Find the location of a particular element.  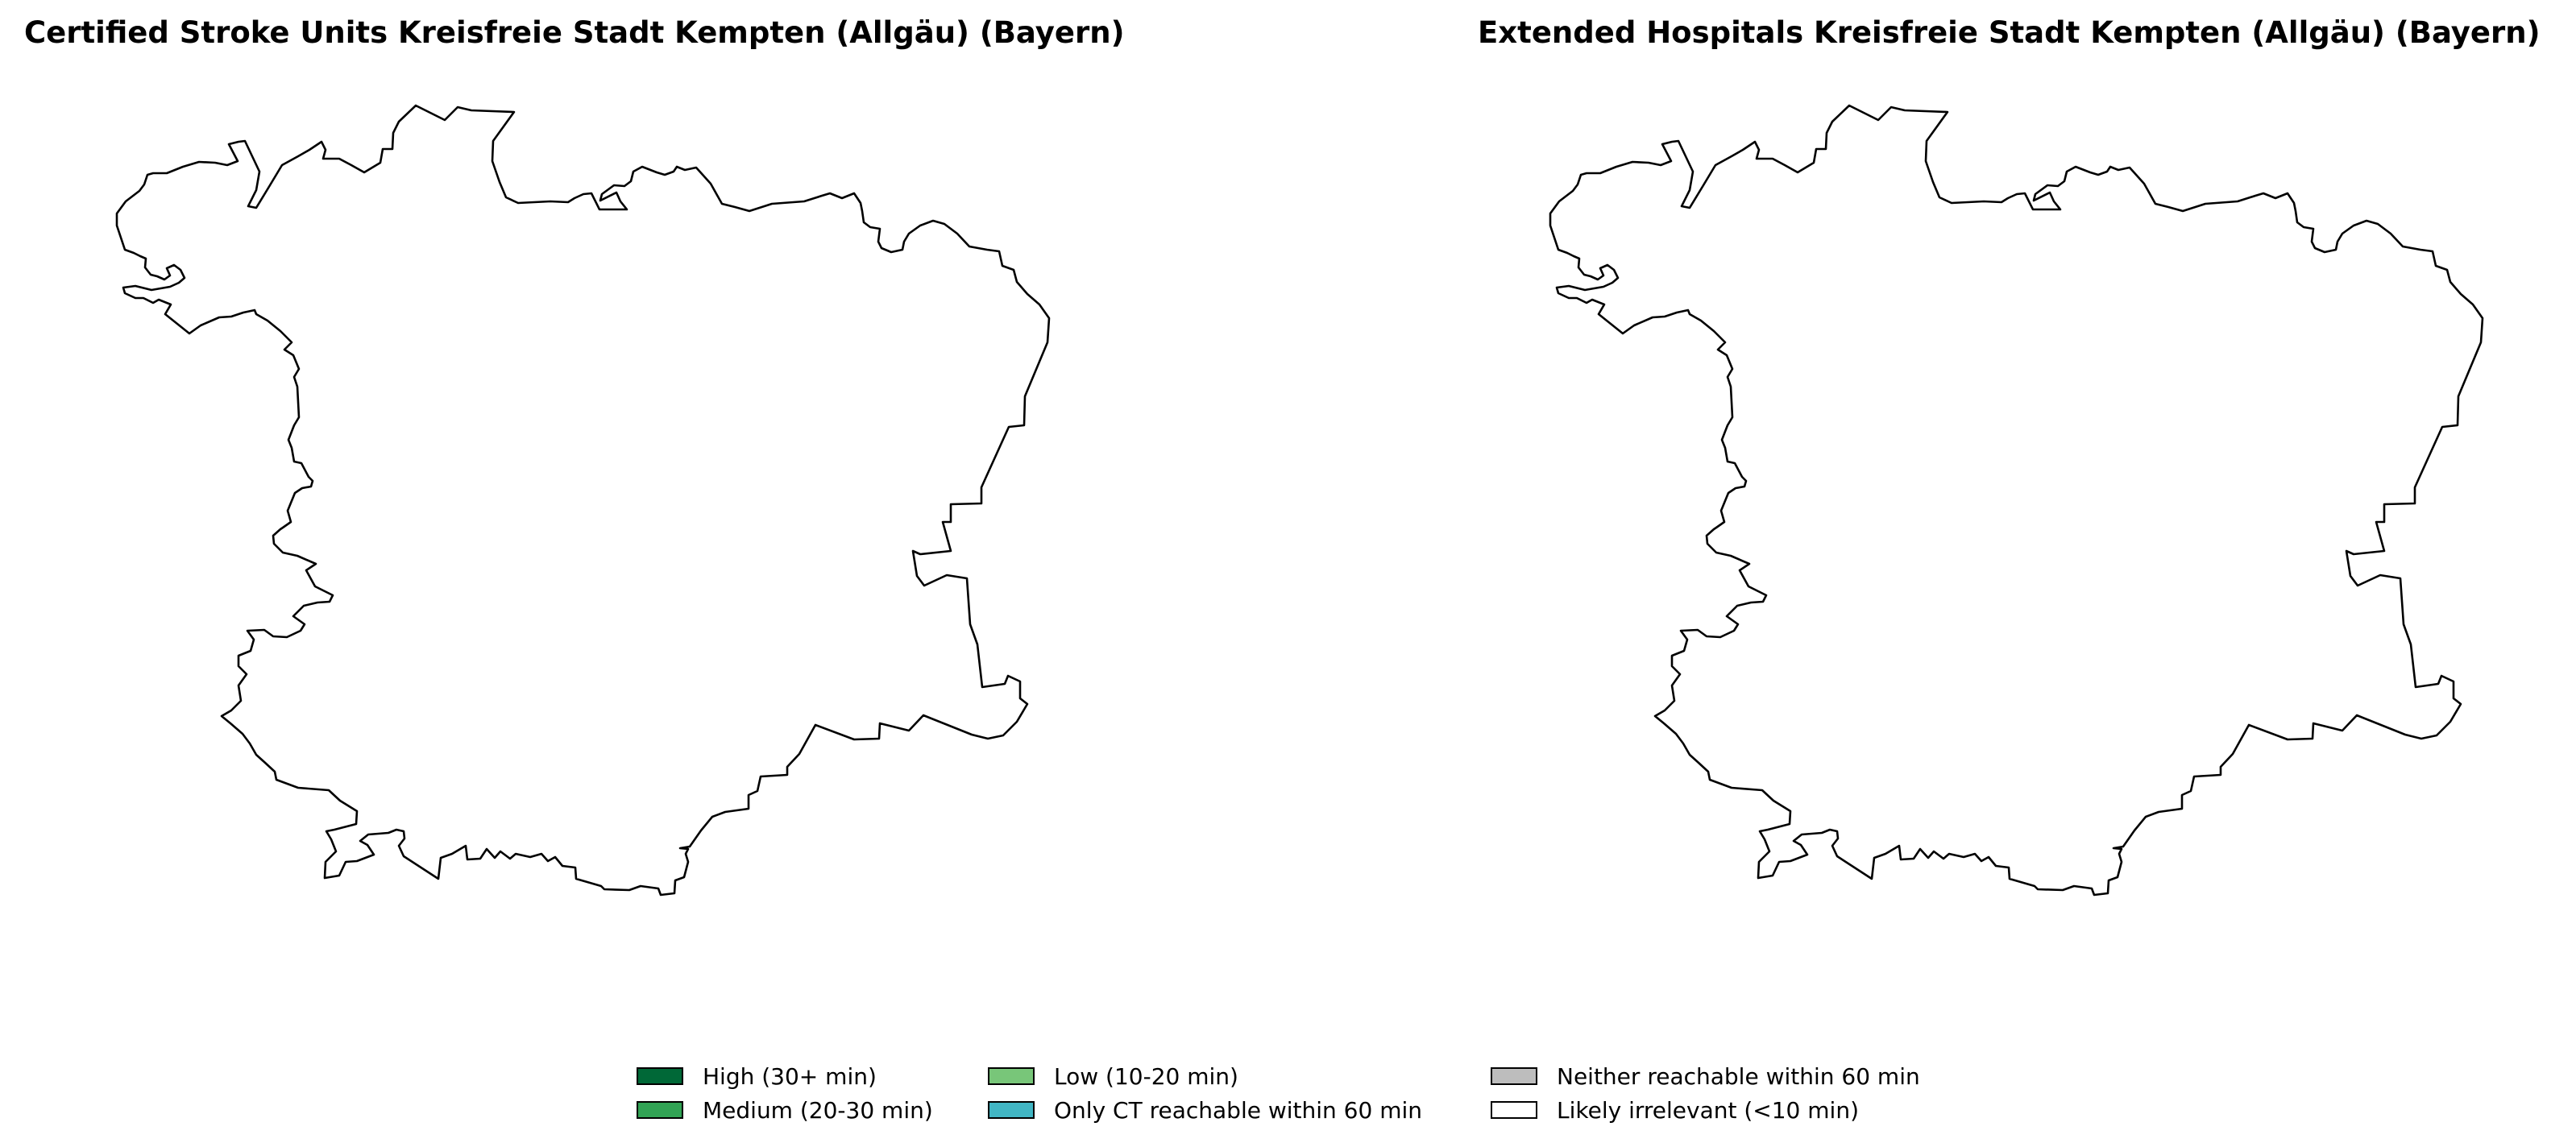

legend-label-high: High (30+ min) is located at coordinates (790, 1076).